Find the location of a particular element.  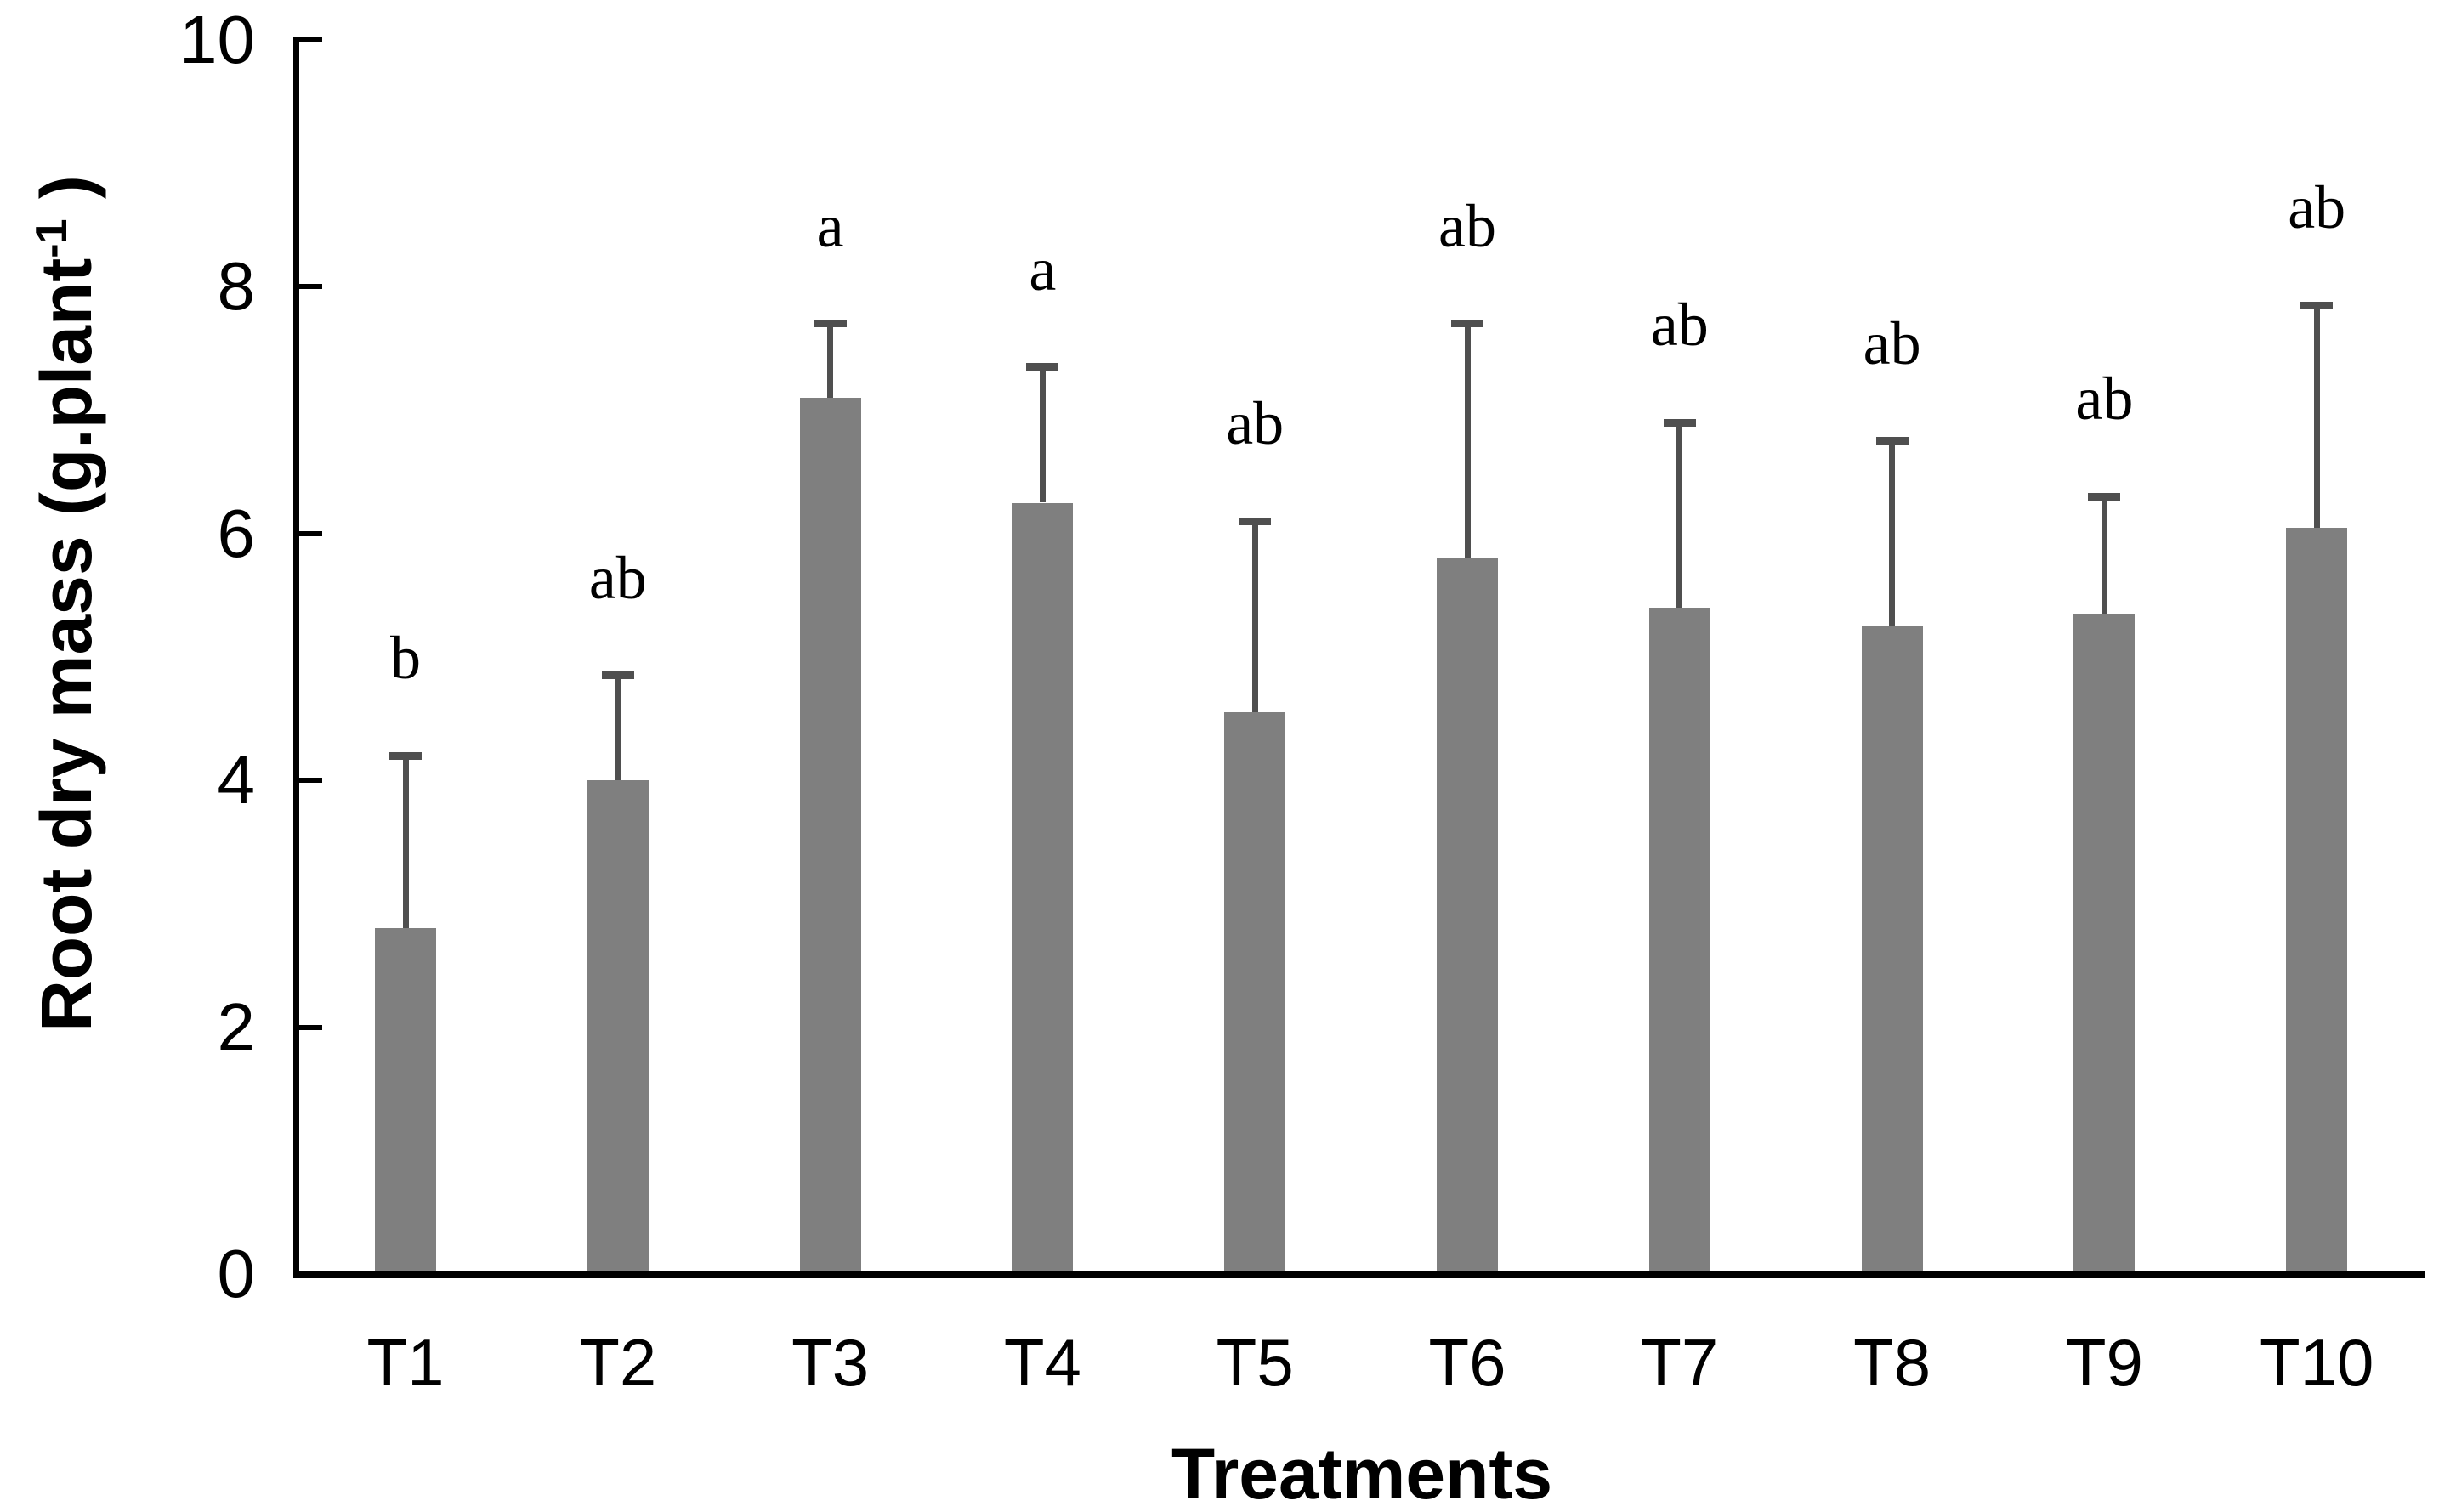

x-category-label: T2 is located at coordinates (618, 1362).